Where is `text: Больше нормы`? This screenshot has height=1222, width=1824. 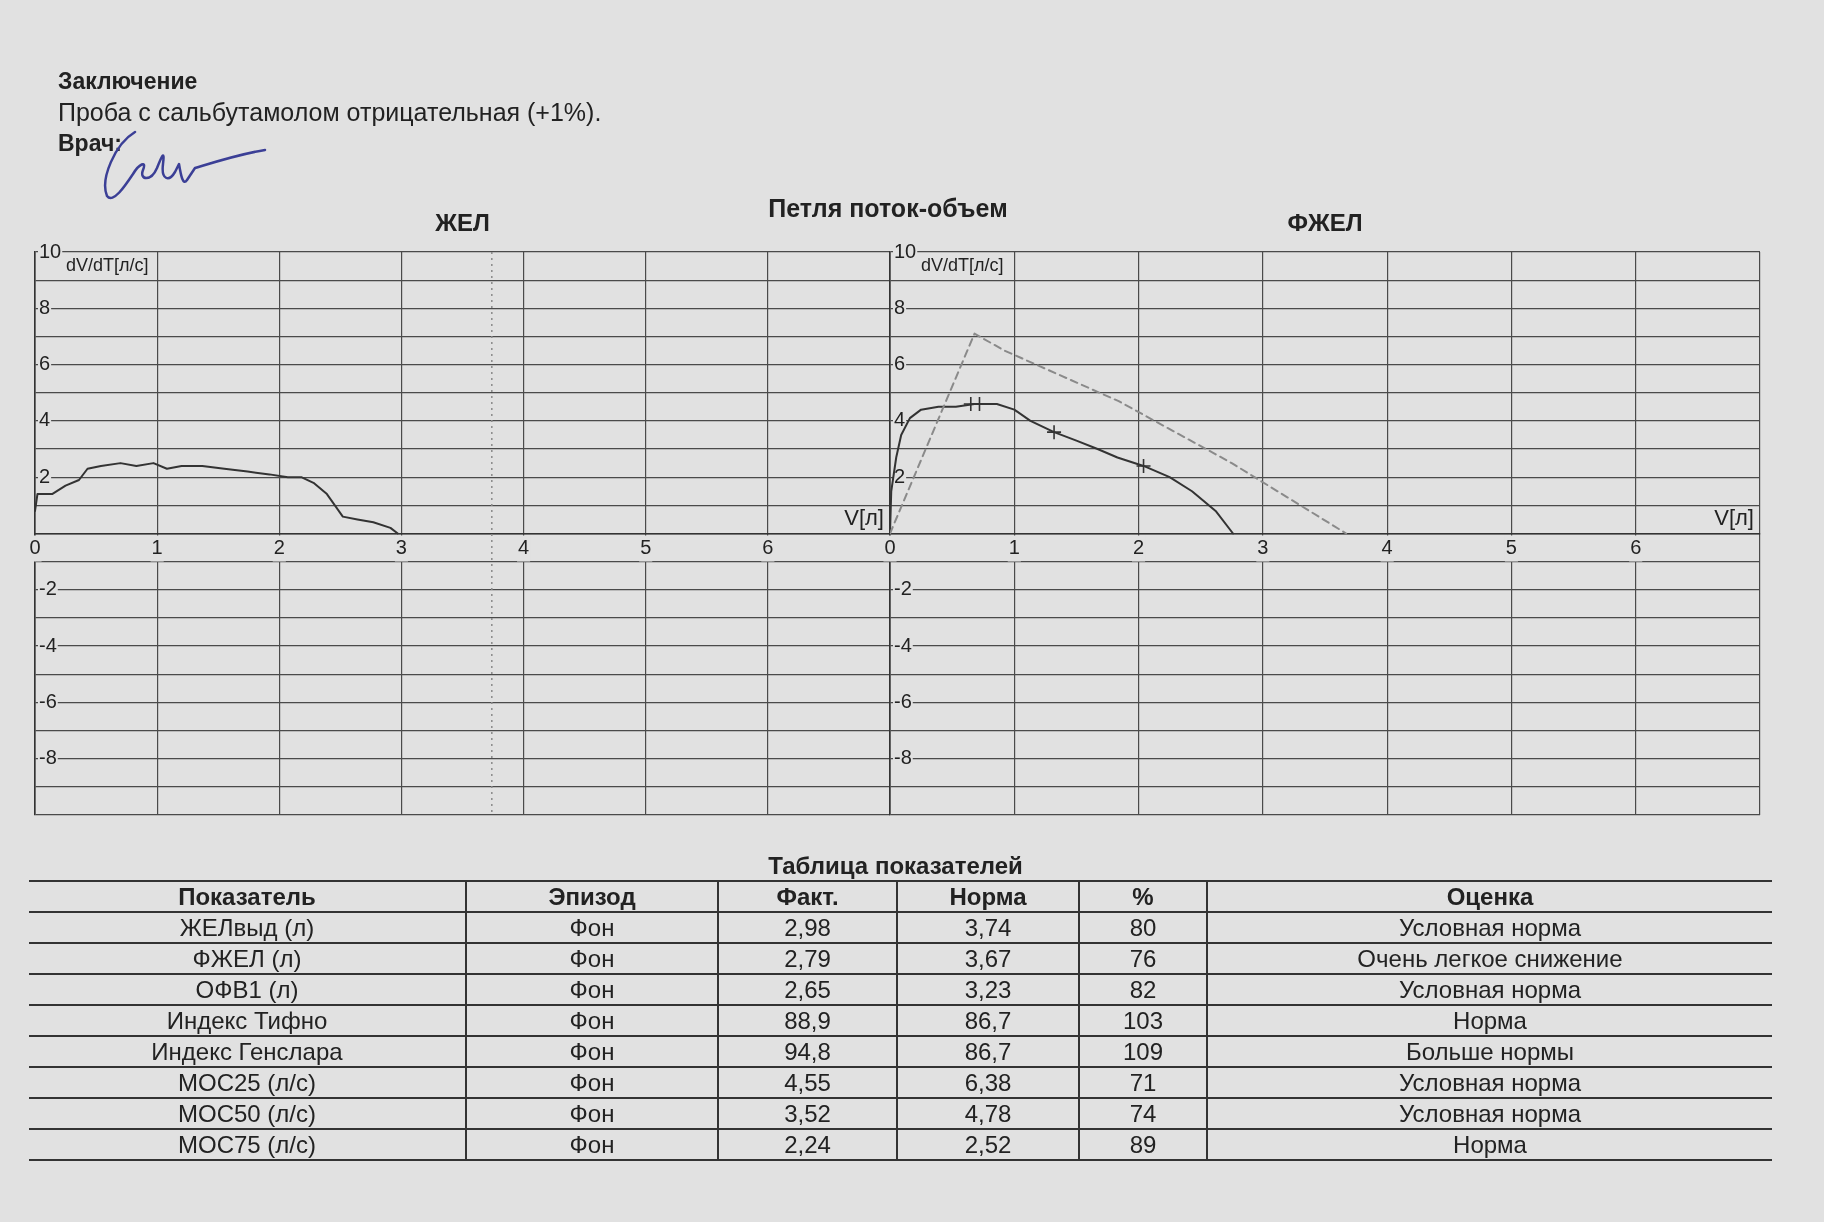
text: Больше нормы is located at coordinates (1490, 1051).